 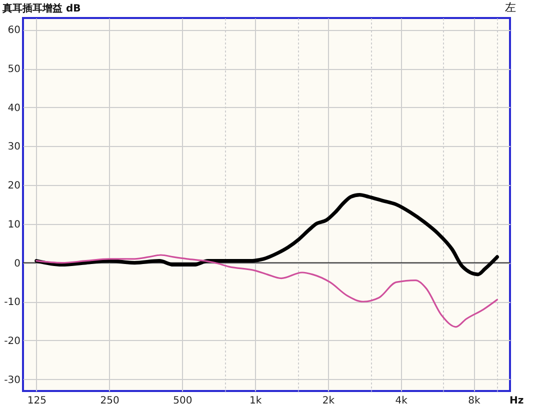 What do you see at coordinates (12, 302) in the screenshot?
I see `y-tick-label: -10` at bounding box center [12, 302].